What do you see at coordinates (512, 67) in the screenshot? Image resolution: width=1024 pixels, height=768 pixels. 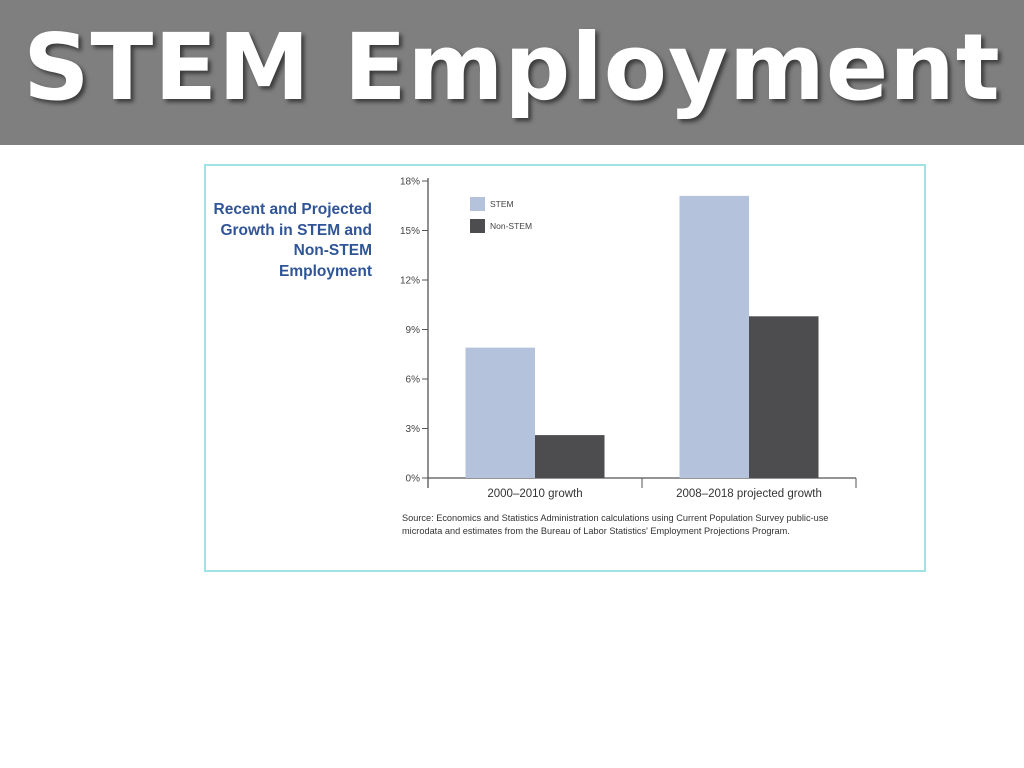 I see `slide-title: STEM Employment` at bounding box center [512, 67].